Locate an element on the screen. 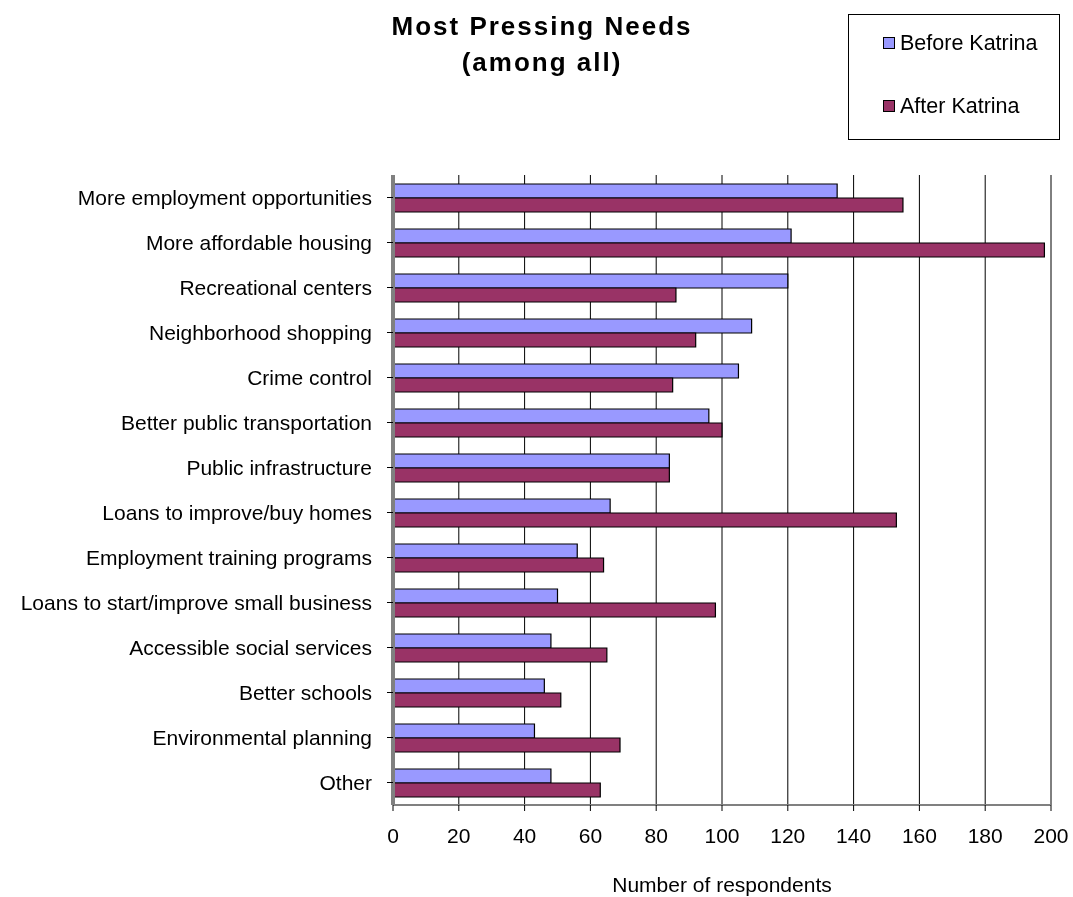  x-tick-label: 0 is located at coordinates (393, 835).